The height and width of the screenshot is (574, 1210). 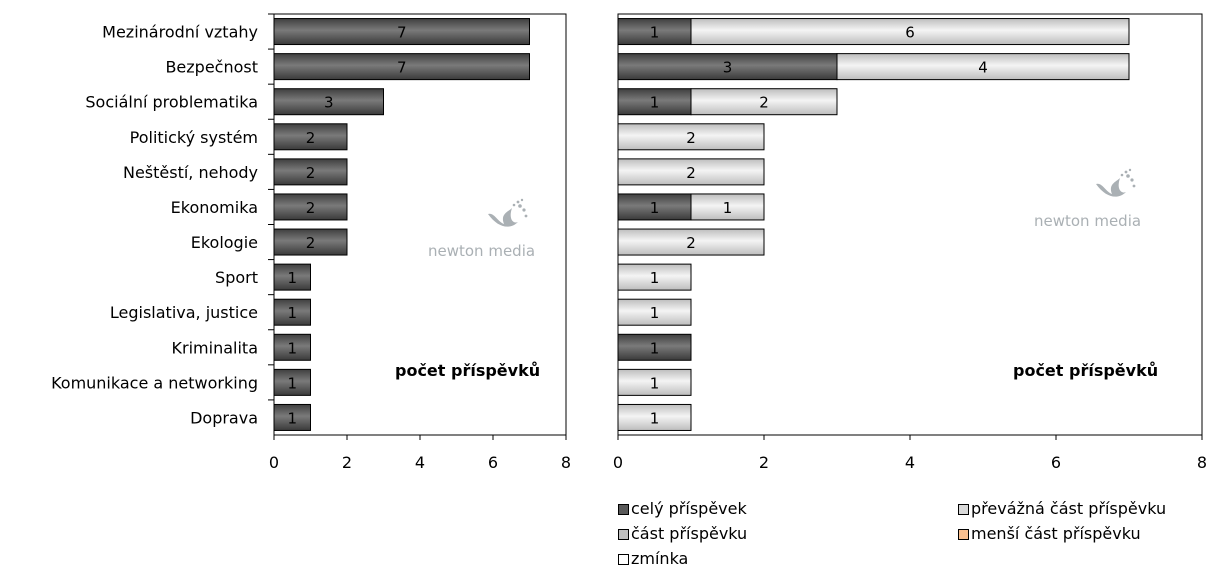 I want to click on left-annotation: počet příspěvků, so click(x=467, y=370).